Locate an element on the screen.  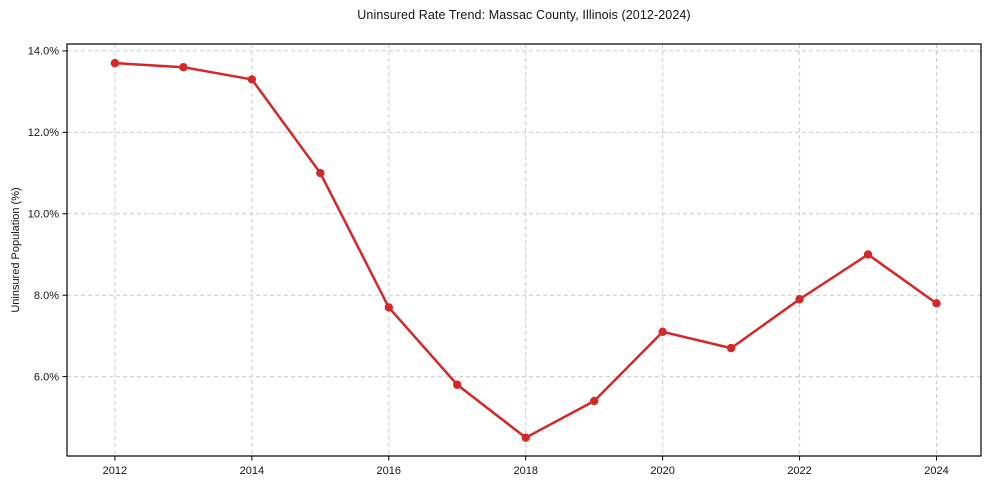
x-tick-label: 2022 is located at coordinates (799, 471).